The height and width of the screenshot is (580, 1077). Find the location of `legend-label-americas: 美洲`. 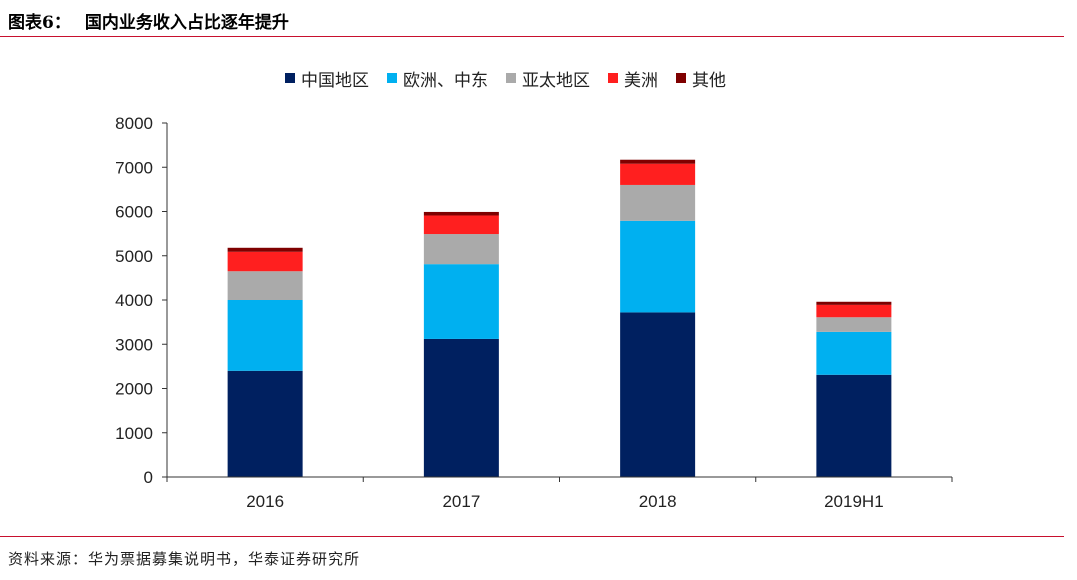

legend-label-americas: 美洲 is located at coordinates (641, 80).